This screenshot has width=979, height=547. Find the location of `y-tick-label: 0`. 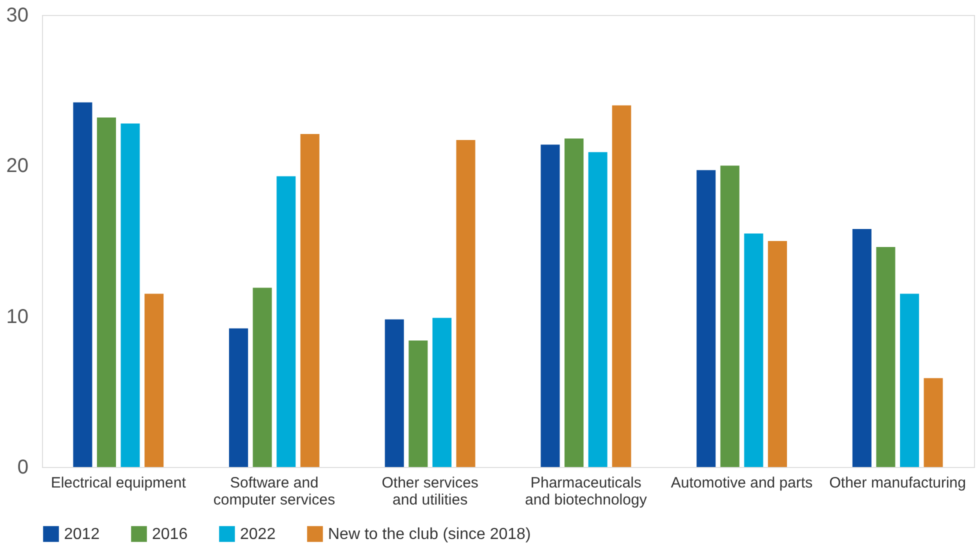

y-tick-label: 0 is located at coordinates (22, 467).